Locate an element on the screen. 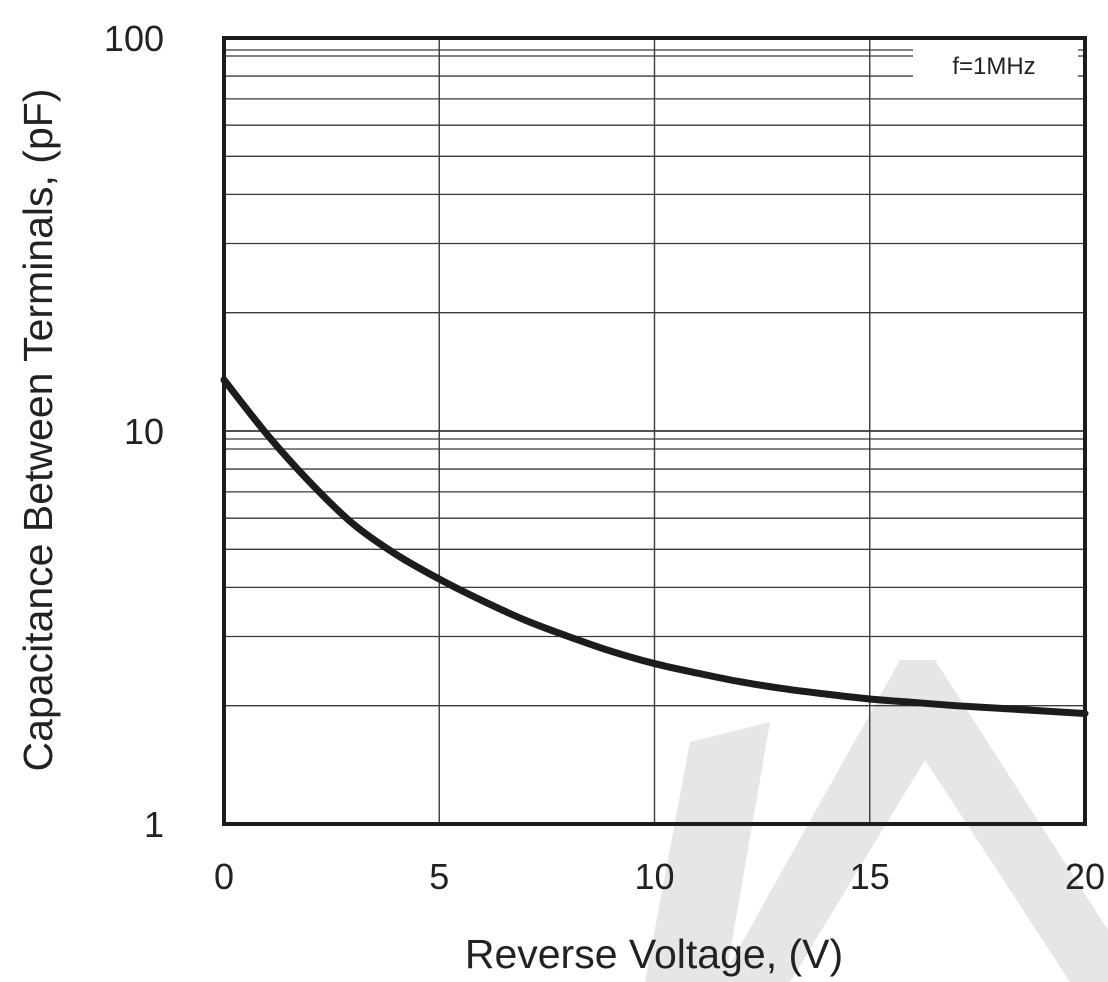  annotation-frequency: f=1MHz is located at coordinates (993, 66).